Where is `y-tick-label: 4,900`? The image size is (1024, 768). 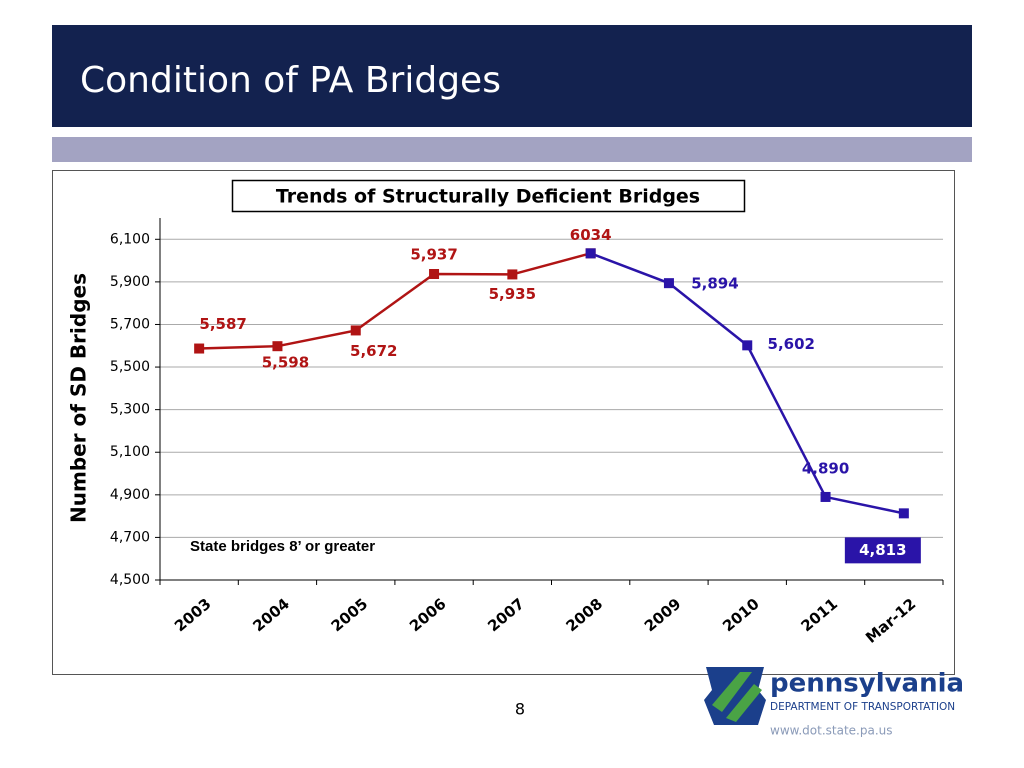 y-tick-label: 4,900 is located at coordinates (130, 495).